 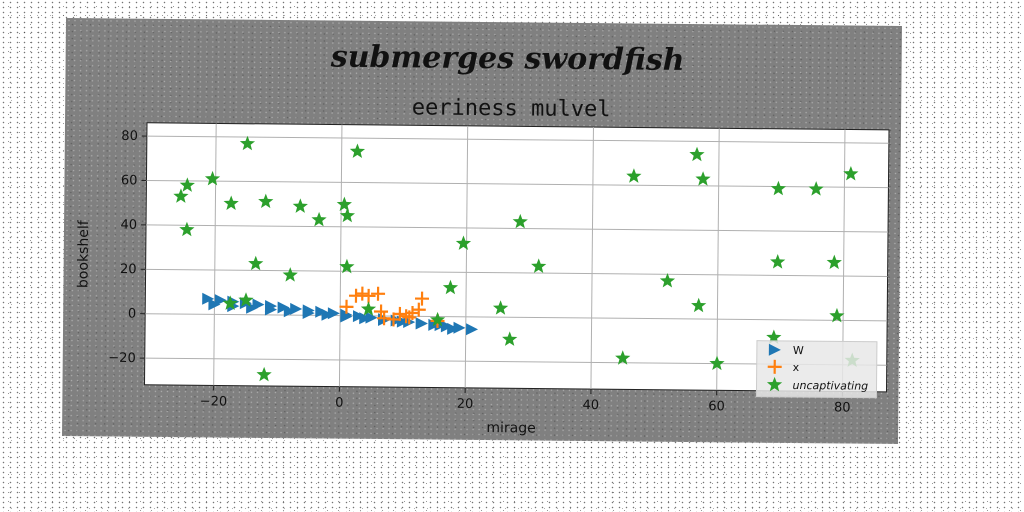 I want to click on legend-marker-w, so click(x=774, y=349).